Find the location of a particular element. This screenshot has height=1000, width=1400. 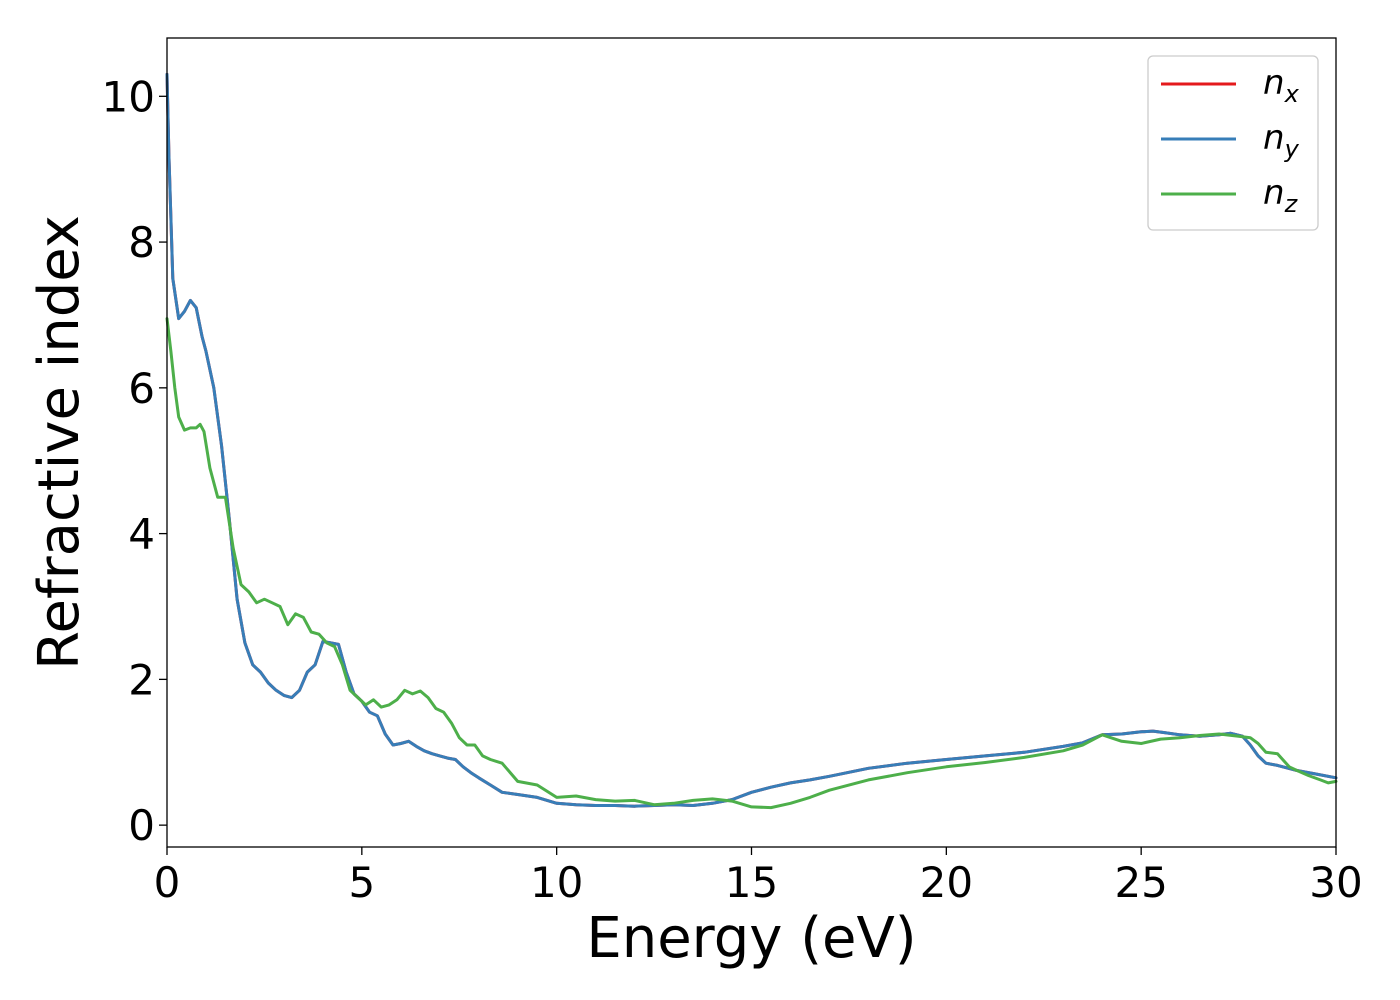

legend-label-subscript: x is located at coordinates (1292, 94).